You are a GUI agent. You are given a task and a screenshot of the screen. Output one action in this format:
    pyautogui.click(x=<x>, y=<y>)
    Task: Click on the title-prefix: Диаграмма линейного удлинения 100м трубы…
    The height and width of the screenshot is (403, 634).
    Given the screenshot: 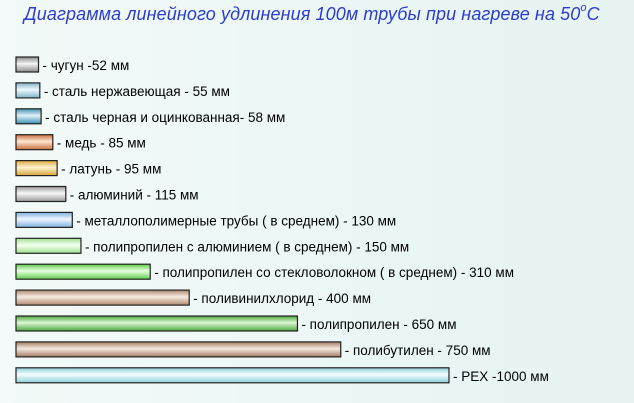 What is the action you would take?
    pyautogui.click(x=302, y=14)
    